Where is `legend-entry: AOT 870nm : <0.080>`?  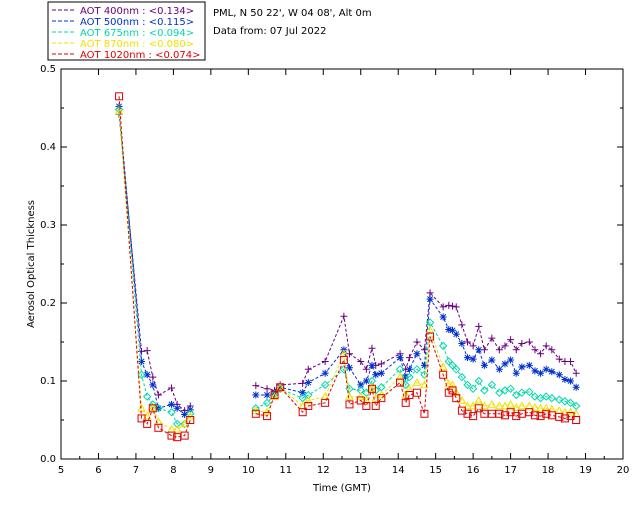
legend-entry: AOT 870nm : <0.080> is located at coordinates (137, 44).